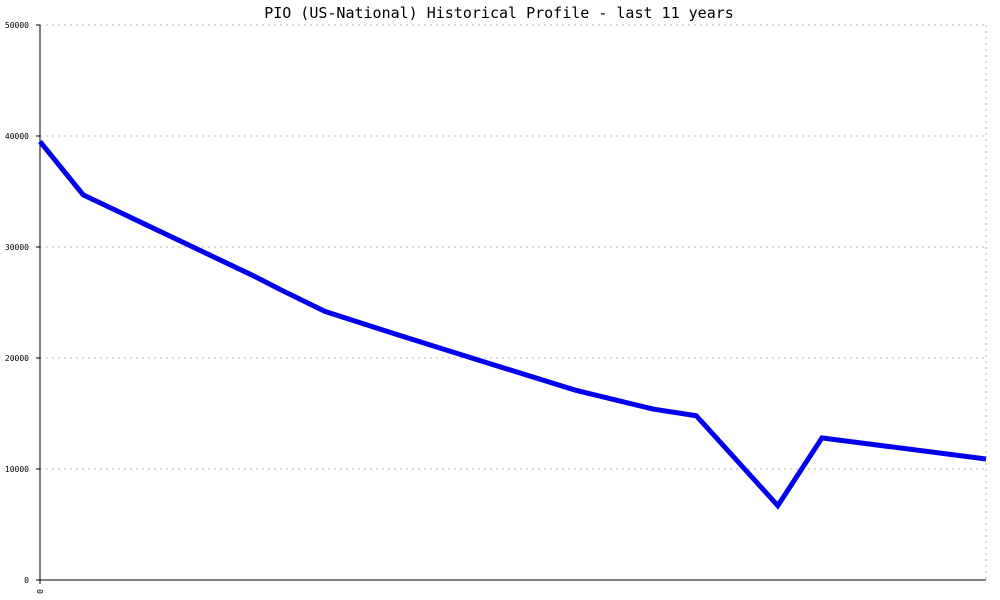  I want to click on y-tick-label: 40000, so click(17, 136).